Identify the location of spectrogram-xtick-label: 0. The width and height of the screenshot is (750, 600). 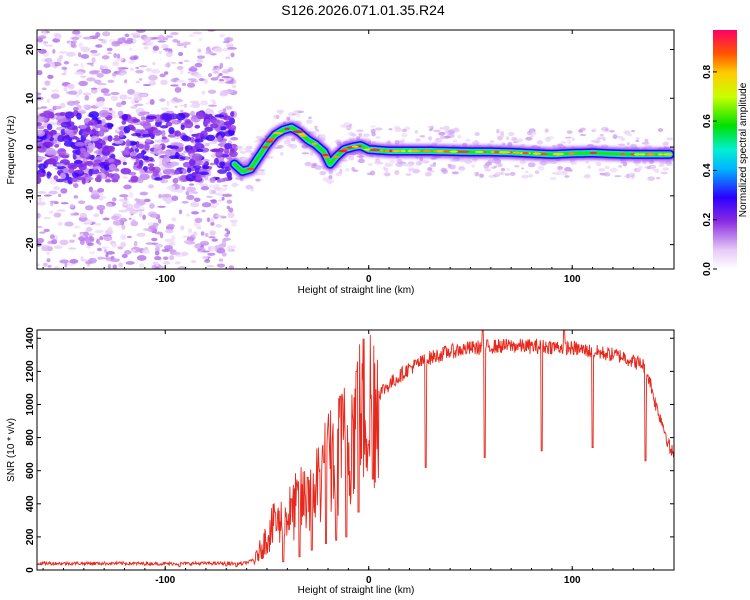
(369, 279).